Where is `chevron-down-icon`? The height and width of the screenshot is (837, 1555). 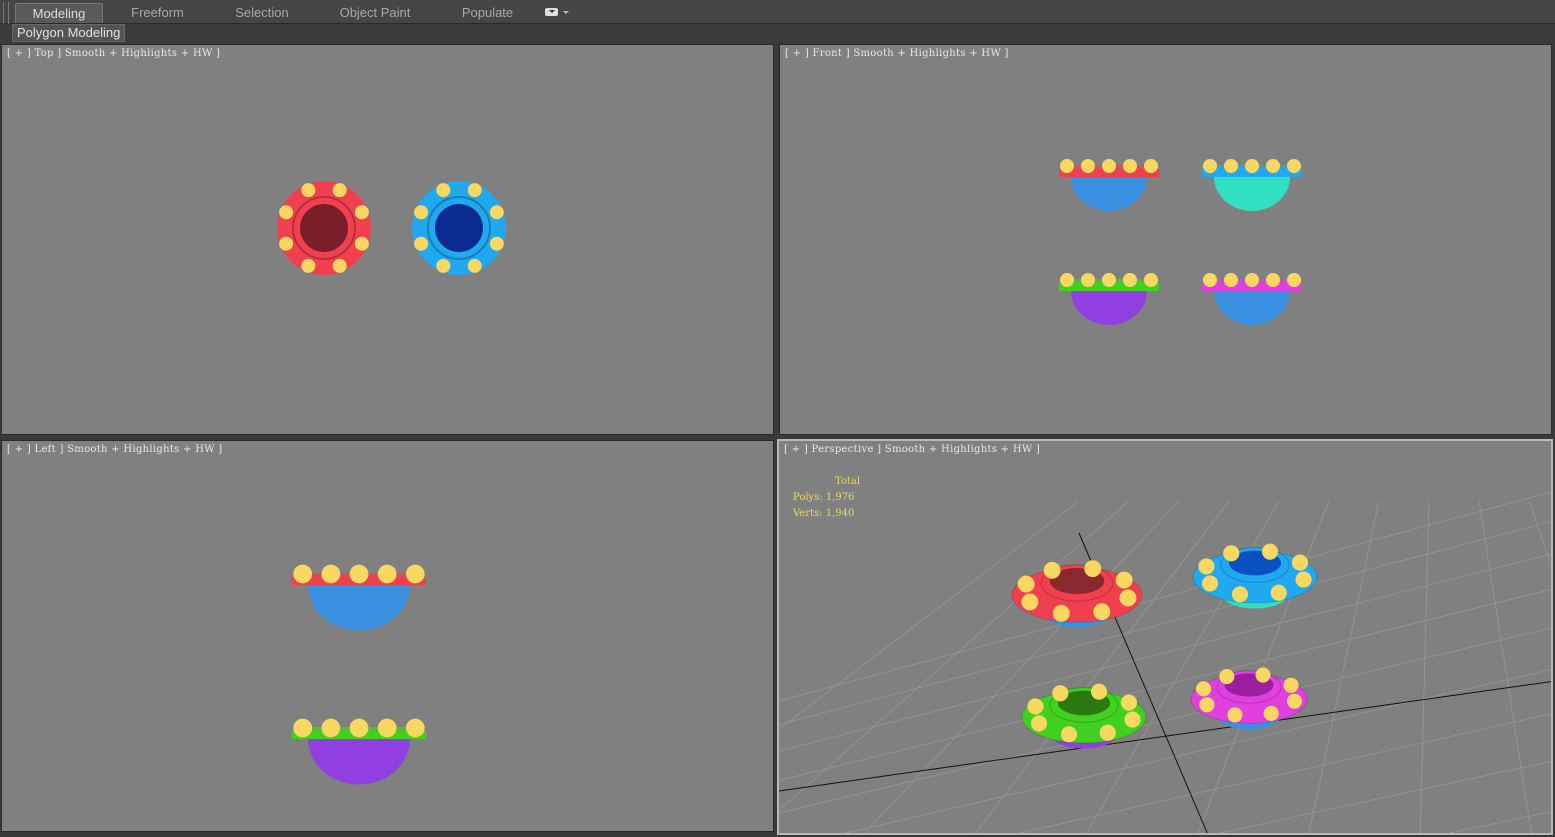 chevron-down-icon is located at coordinates (566, 14).